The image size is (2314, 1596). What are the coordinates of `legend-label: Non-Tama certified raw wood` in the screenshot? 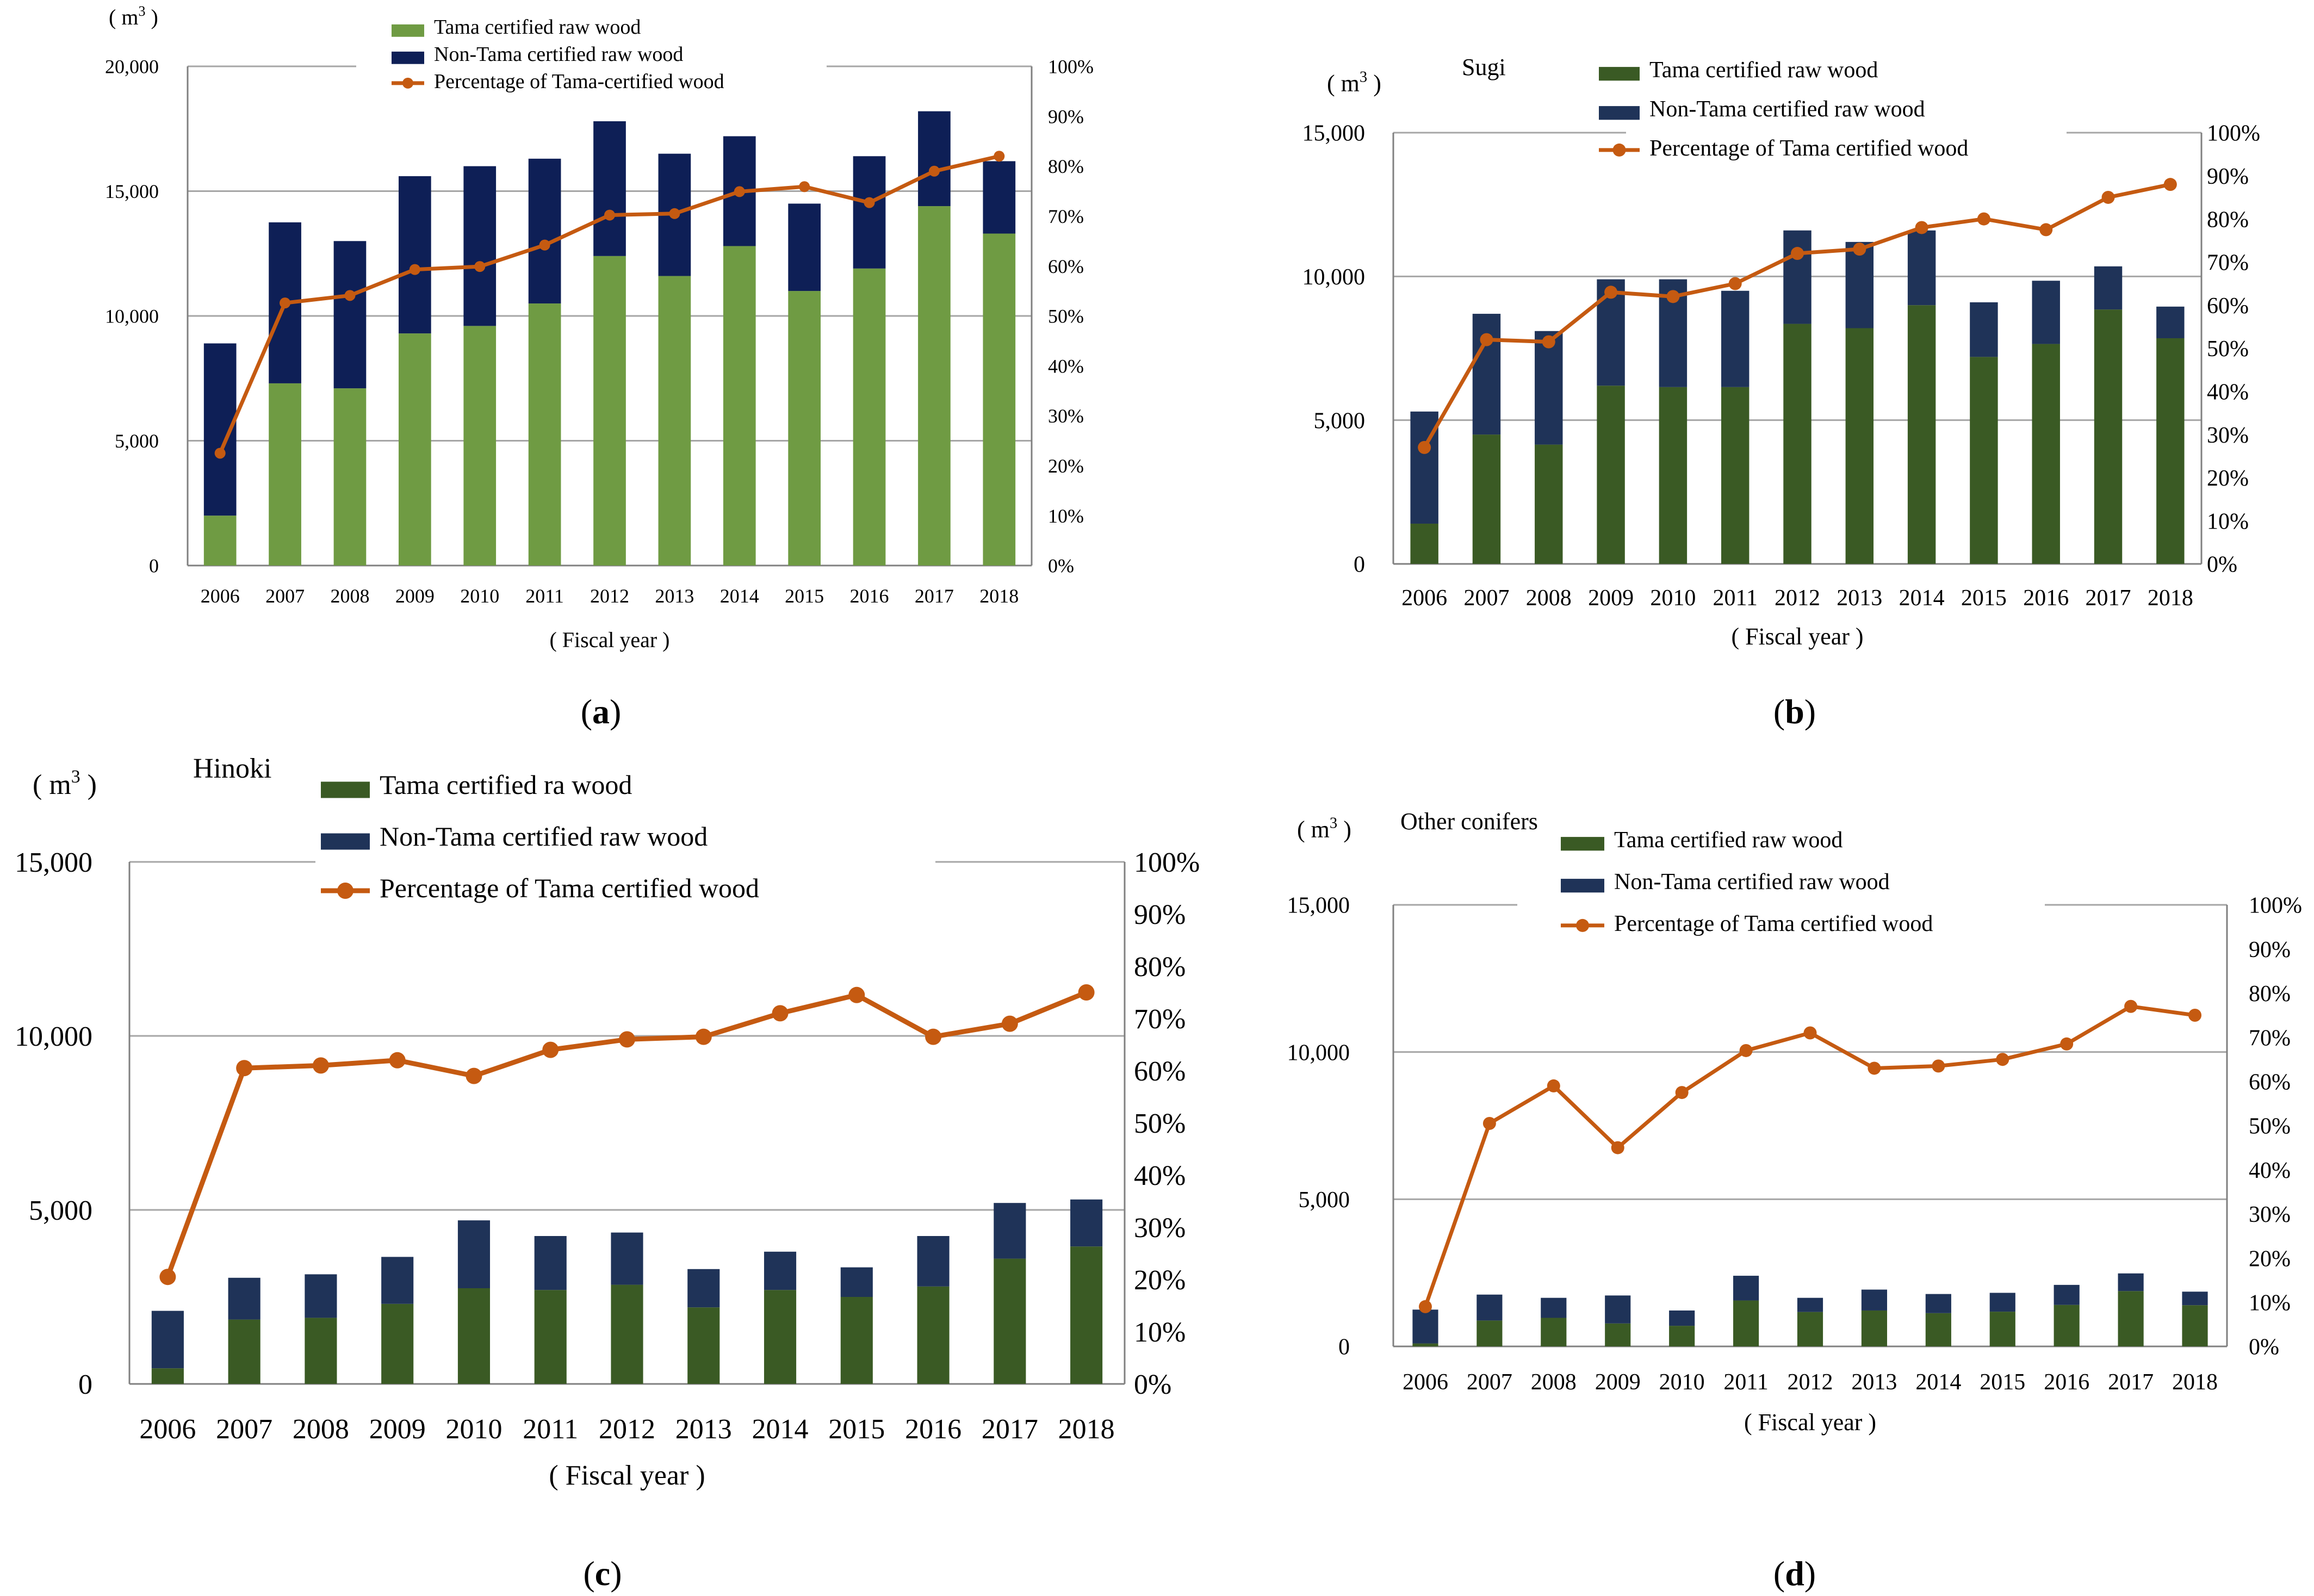 It's located at (1787, 109).